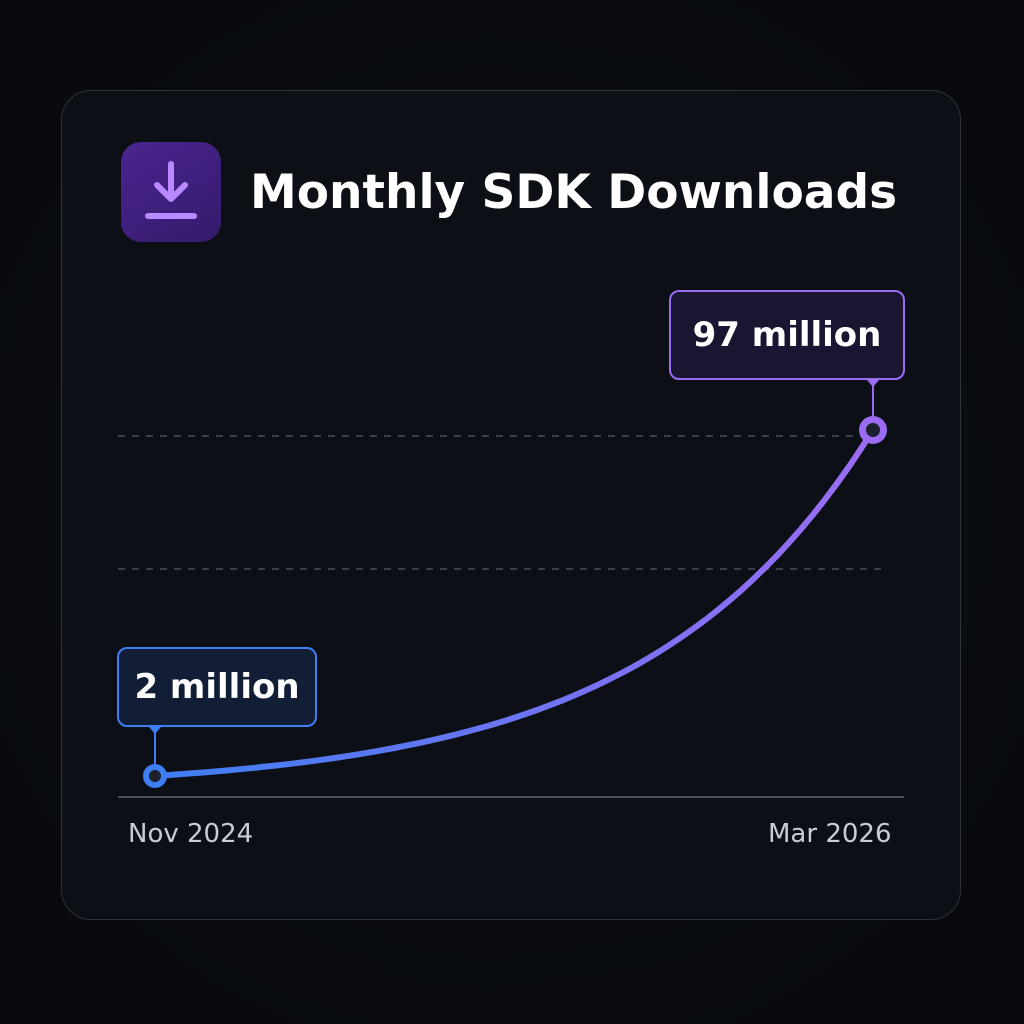  I want to click on data-label-start: 2 million, so click(217, 687).